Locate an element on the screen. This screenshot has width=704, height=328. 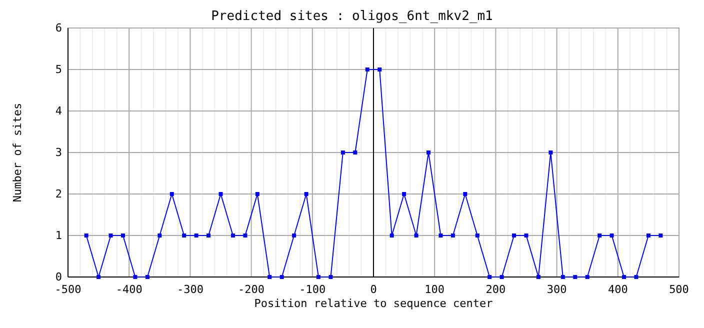
x-tick-label: 200 is located at coordinates (496, 289).